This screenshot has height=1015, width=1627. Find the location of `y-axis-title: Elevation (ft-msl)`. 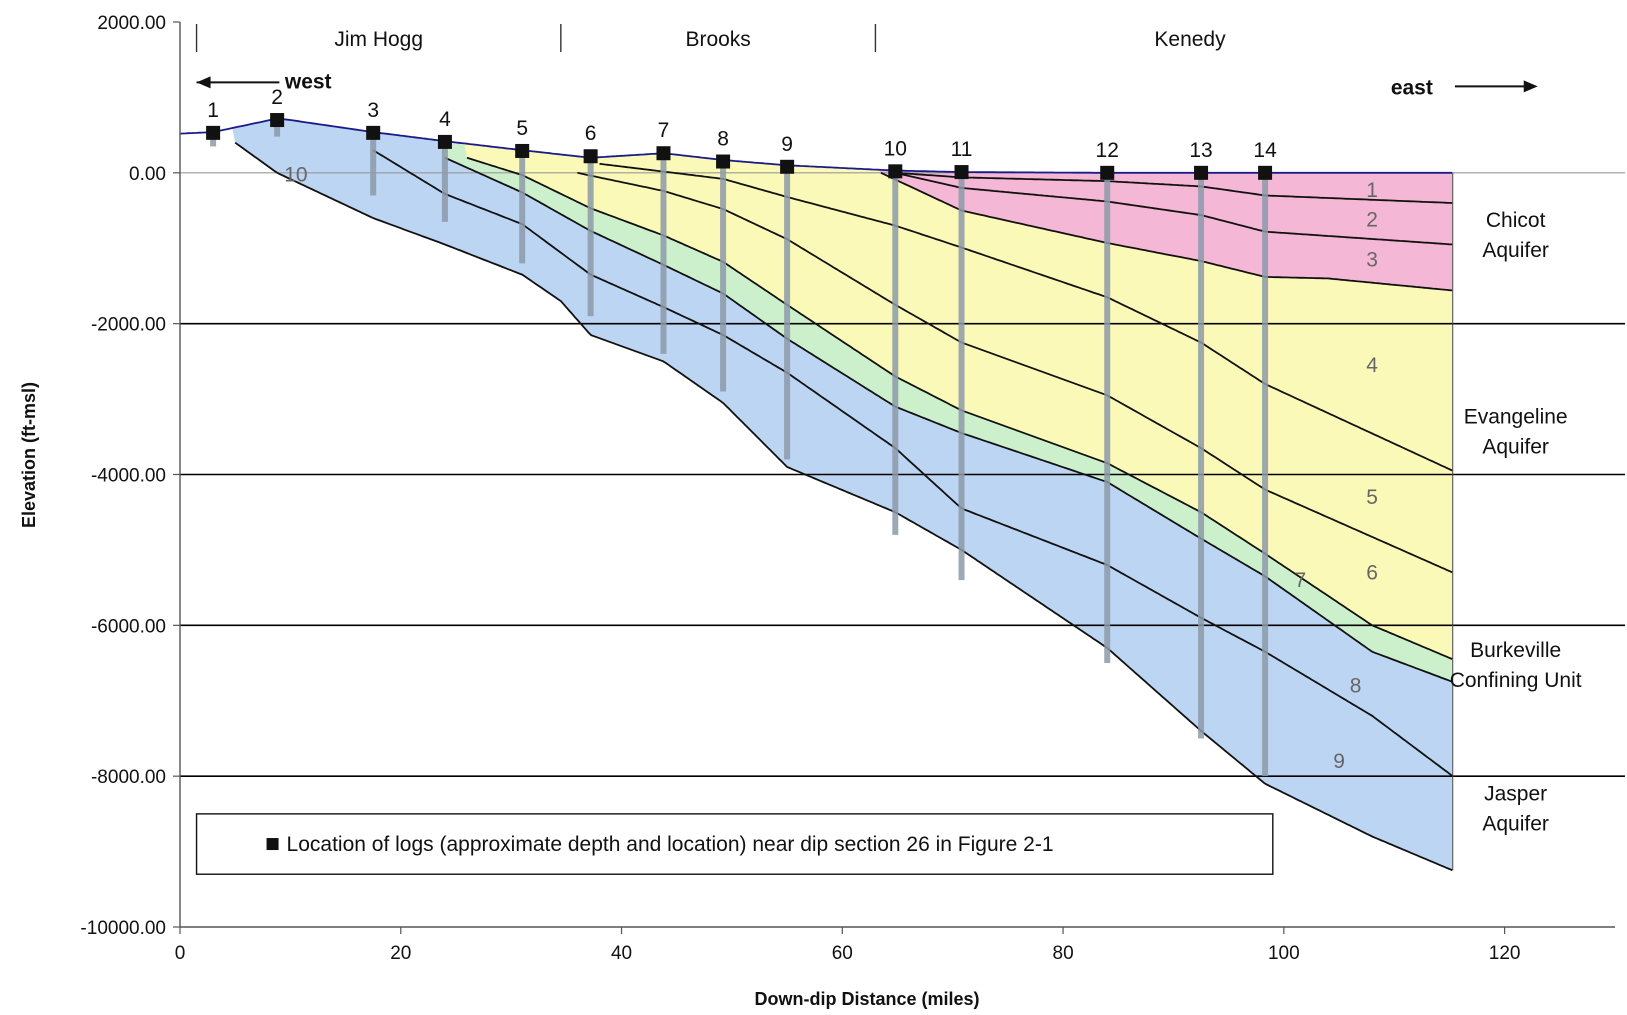

y-axis-title: Elevation (ft-msl) is located at coordinates (29, 455).